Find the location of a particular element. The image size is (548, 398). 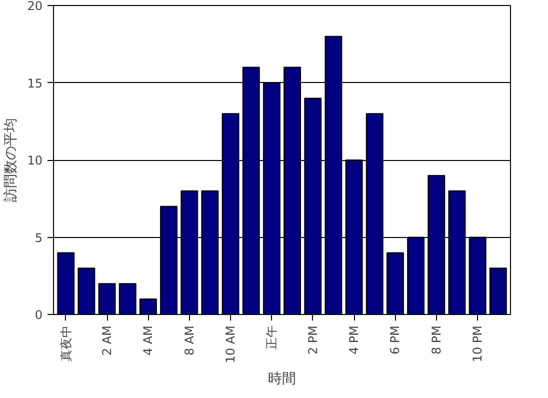

x-axis-title: 時間 is located at coordinates (282, 379).